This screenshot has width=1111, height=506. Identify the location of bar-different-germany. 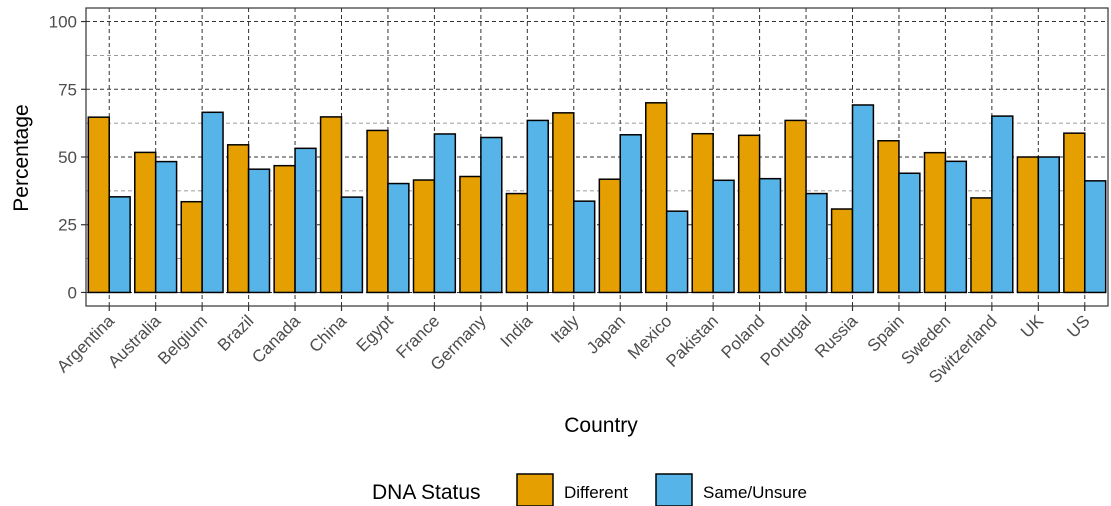
(470, 234).